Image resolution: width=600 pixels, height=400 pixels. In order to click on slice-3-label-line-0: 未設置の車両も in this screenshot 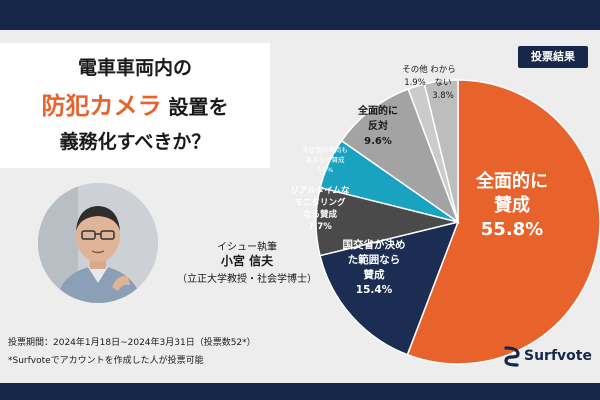, I will do `click(325, 149)`.